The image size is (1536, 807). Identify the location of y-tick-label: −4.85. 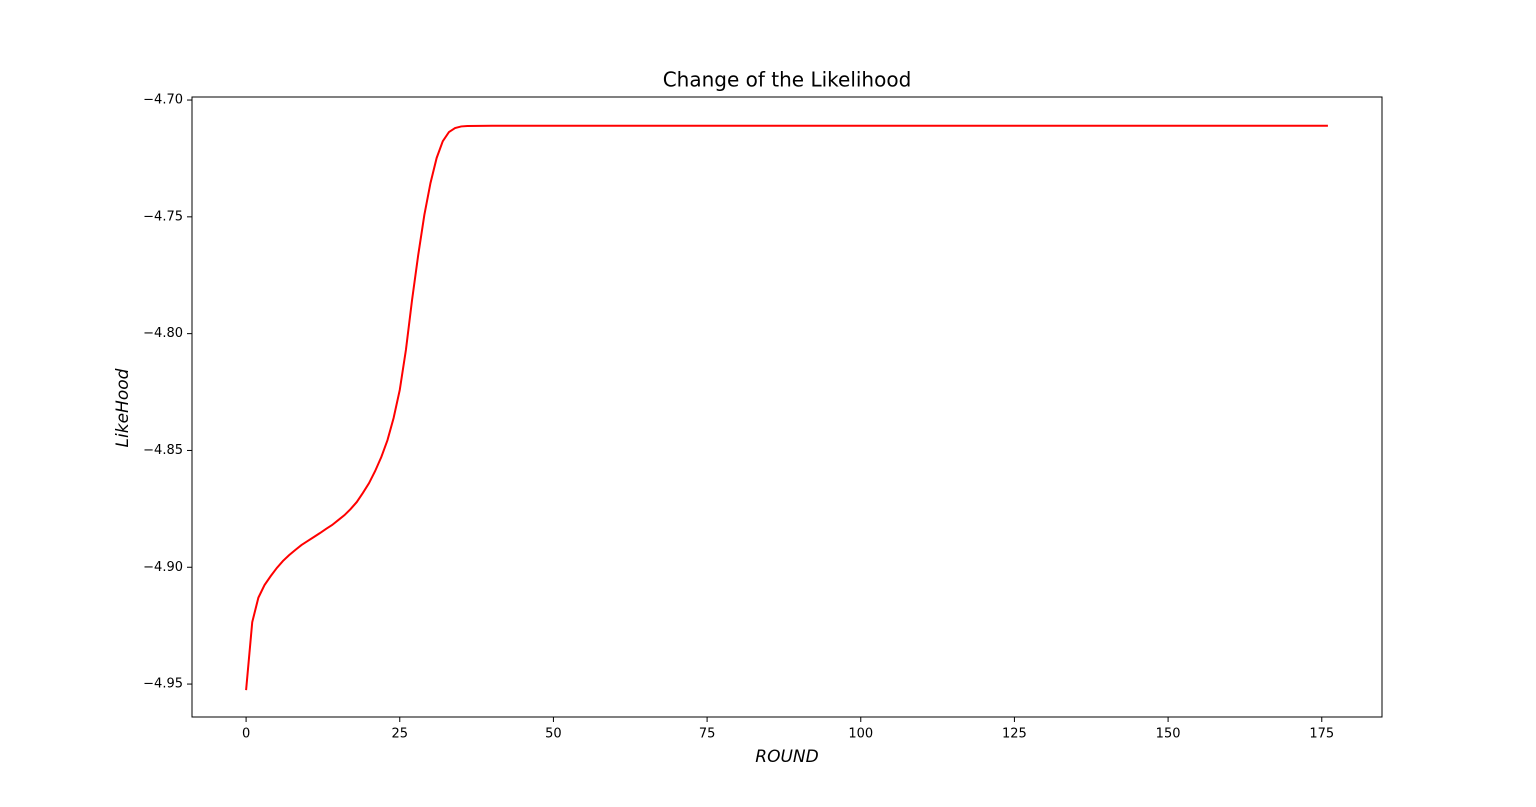
(163, 450).